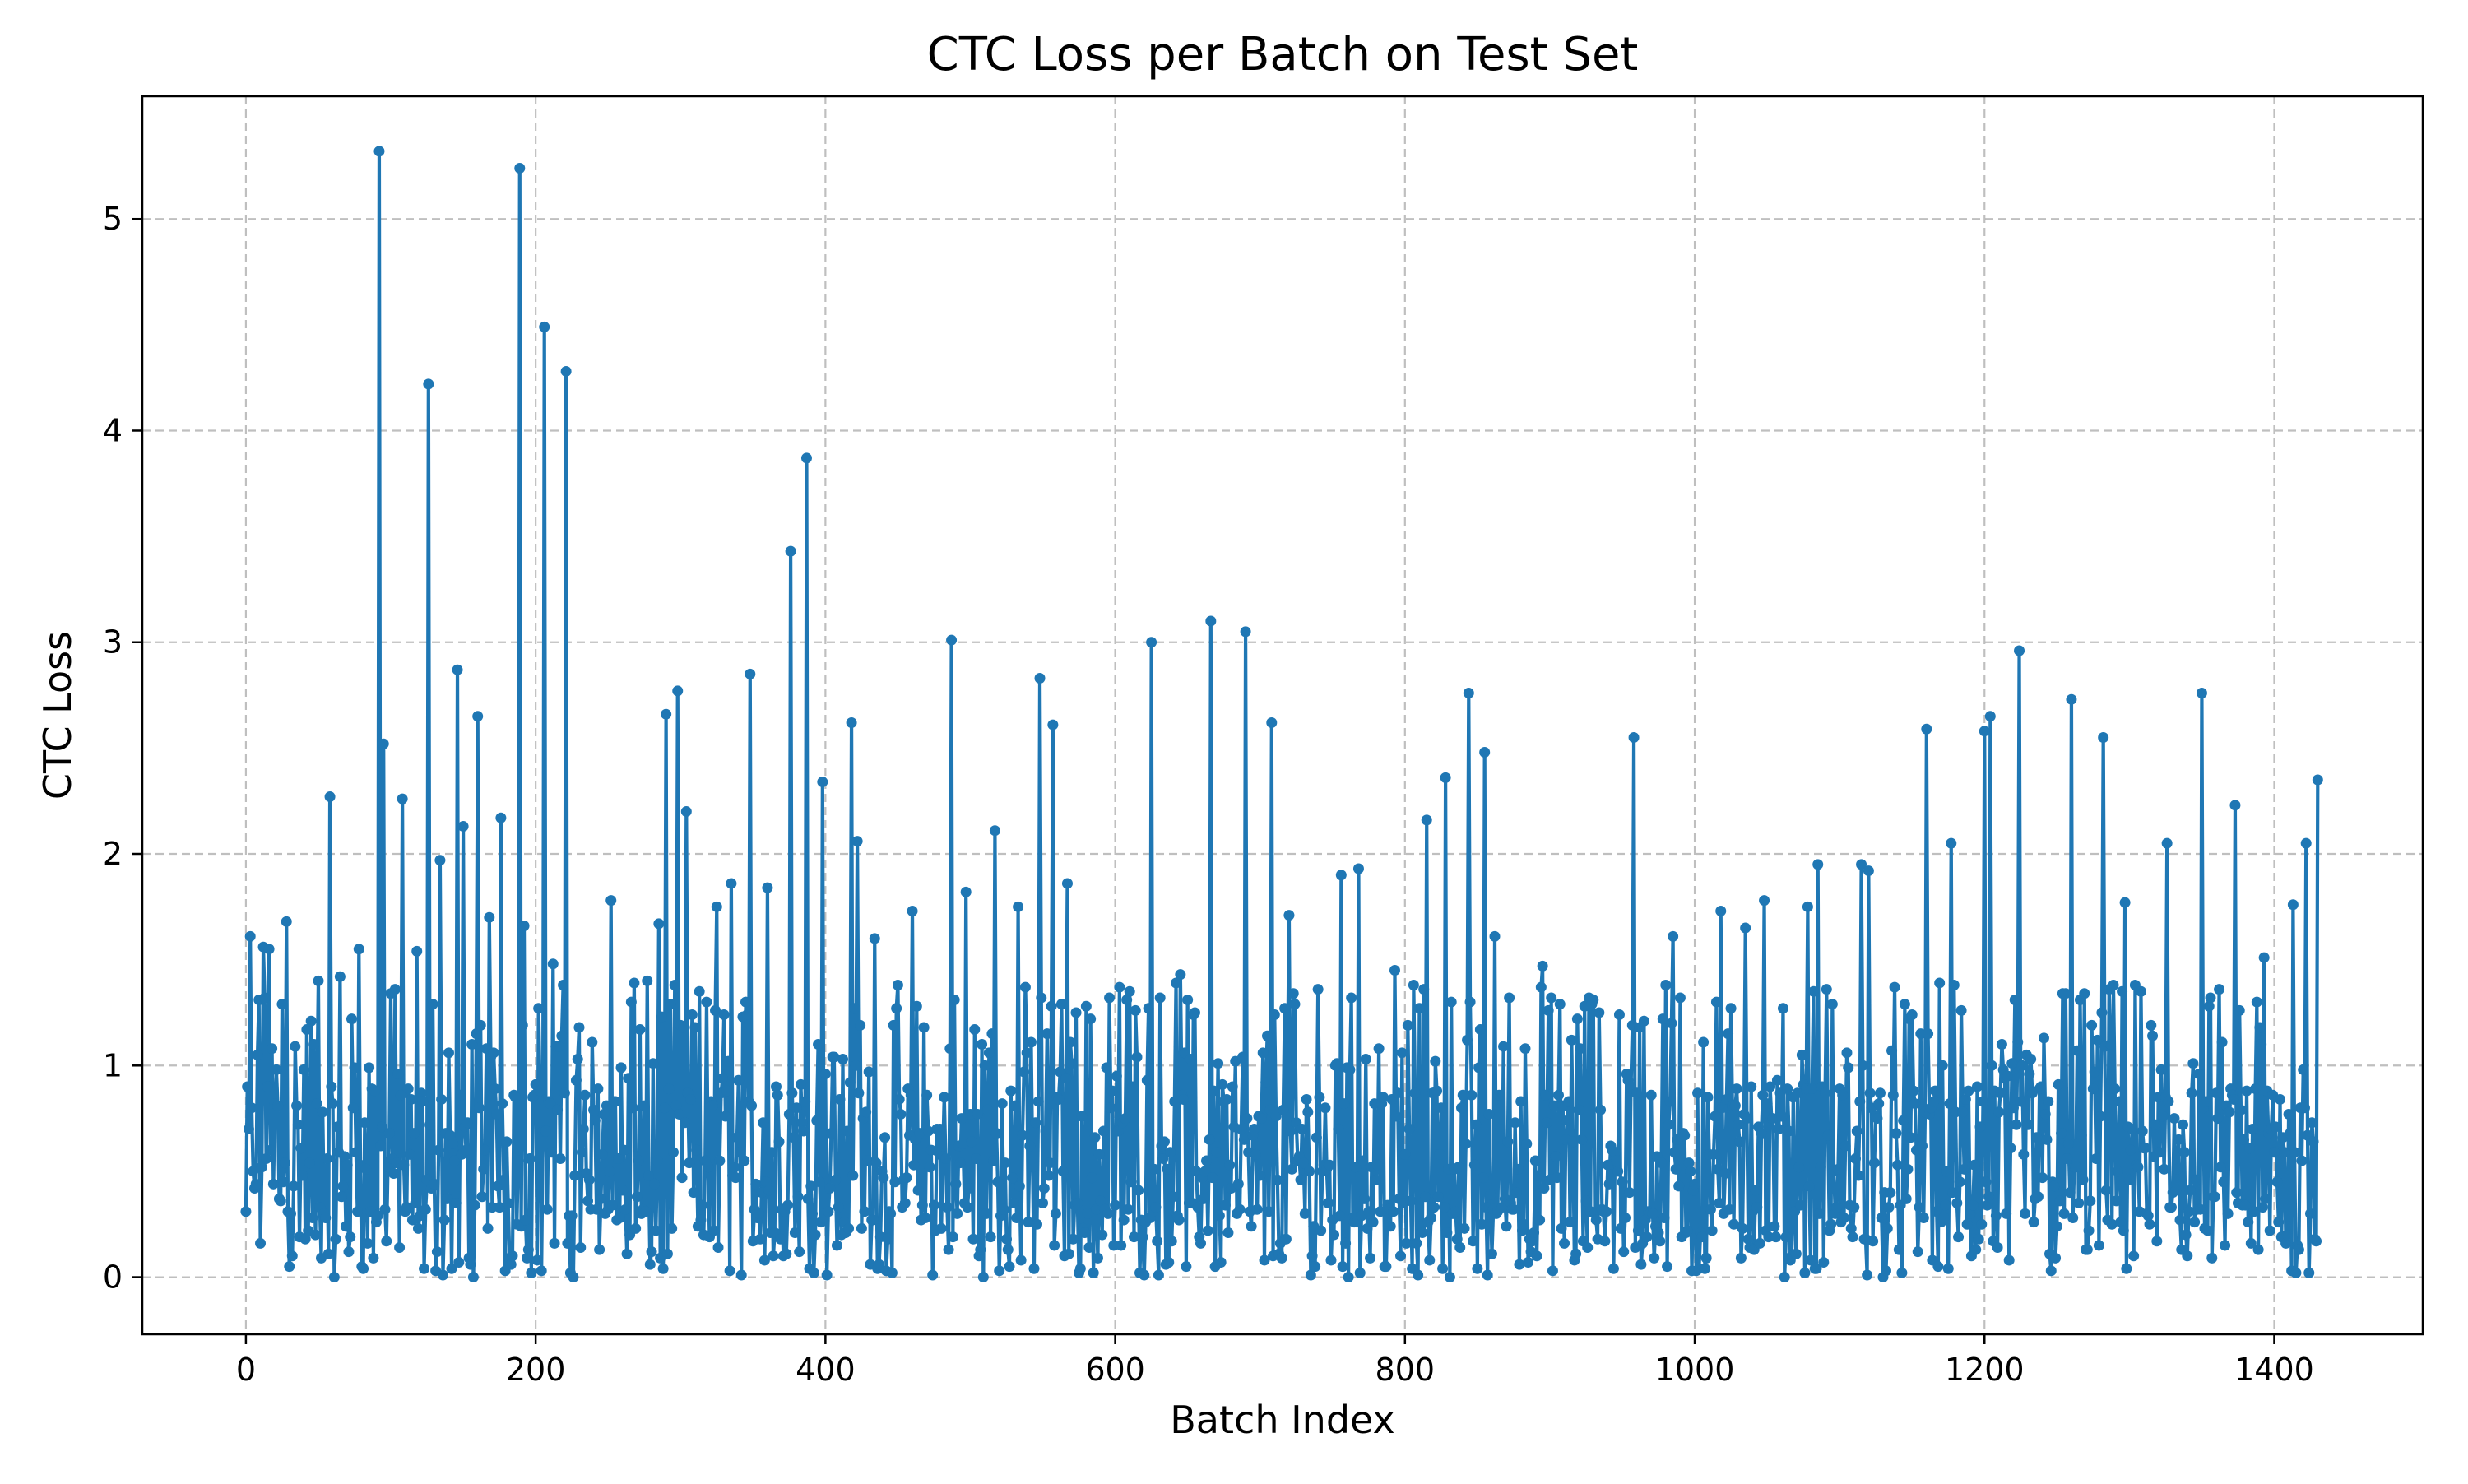 This screenshot has height=1484, width=2468. What do you see at coordinates (536, 1370) in the screenshot?
I see `x-tick-label: 200` at bounding box center [536, 1370].